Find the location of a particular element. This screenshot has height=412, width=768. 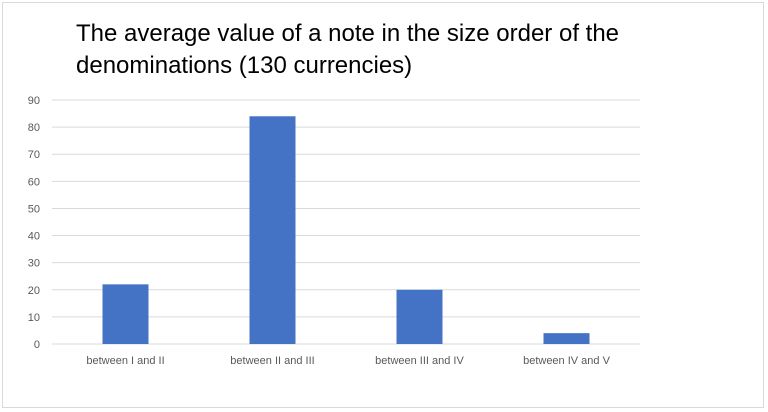

x-tick-label: between III and IV is located at coordinates (419, 361).